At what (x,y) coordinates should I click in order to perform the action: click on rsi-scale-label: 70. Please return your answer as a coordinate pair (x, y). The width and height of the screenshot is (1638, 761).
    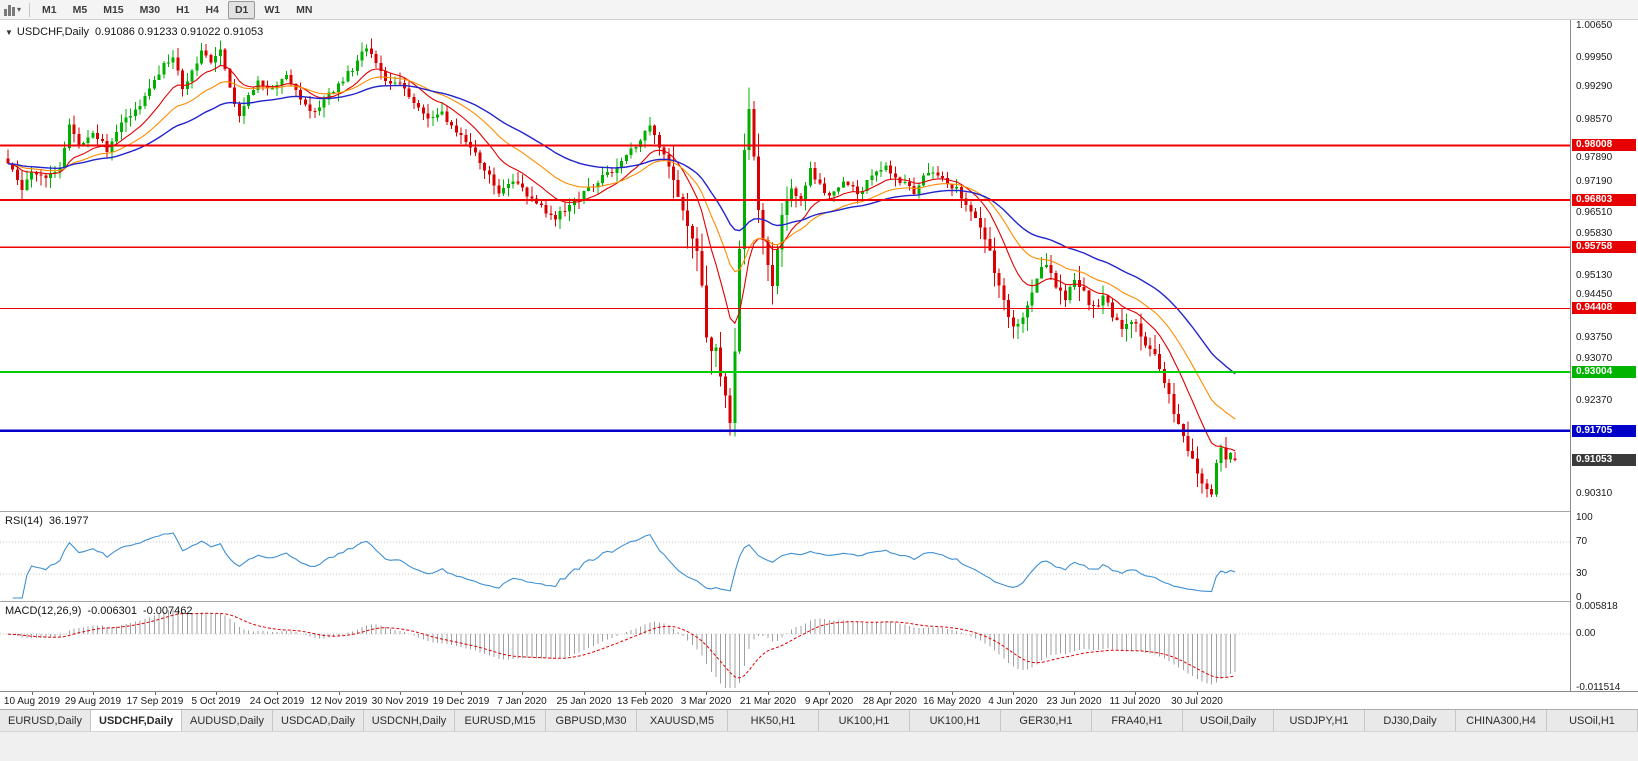
    Looking at the image, I should click on (1582, 541).